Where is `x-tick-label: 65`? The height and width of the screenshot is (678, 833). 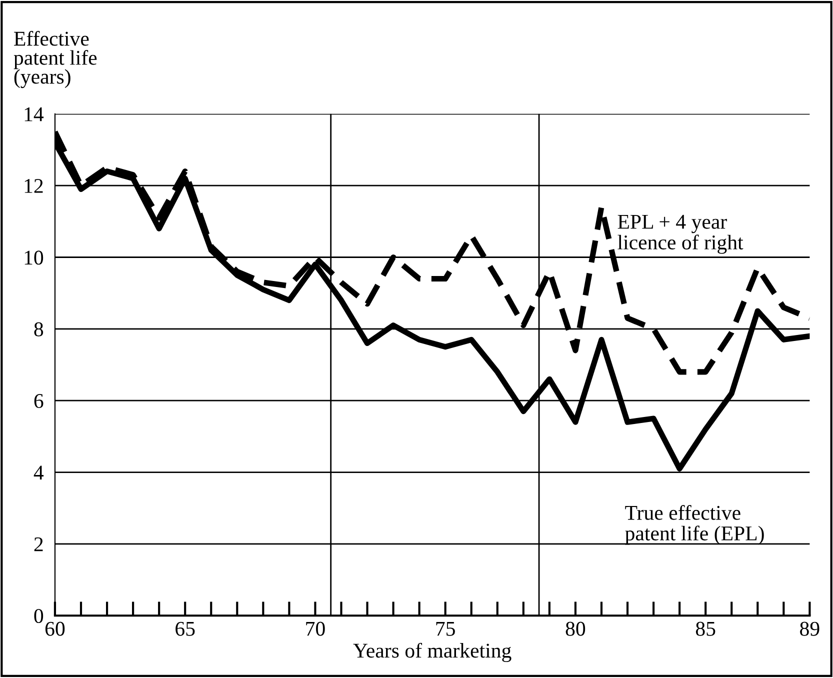
x-tick-label: 65 is located at coordinates (185, 629).